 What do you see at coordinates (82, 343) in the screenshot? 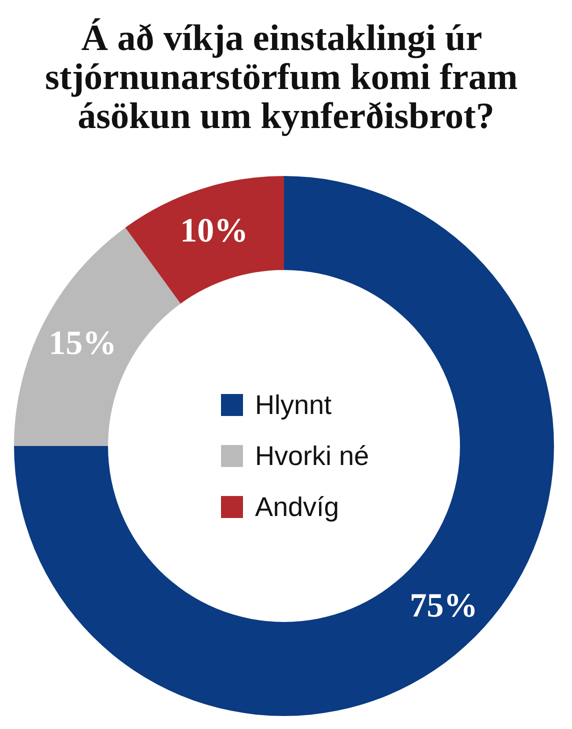
I see `data-label: 15%` at bounding box center [82, 343].